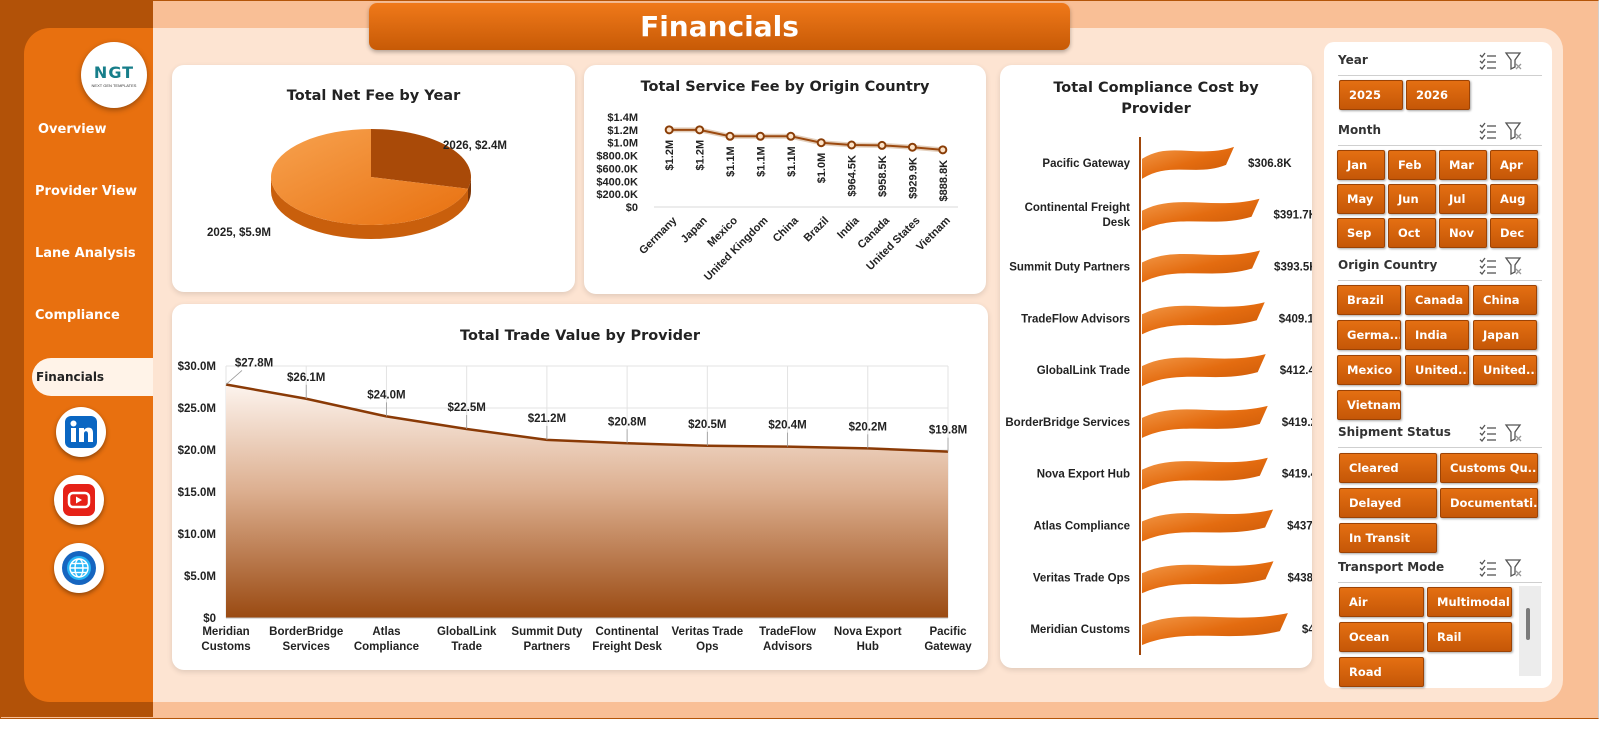 This screenshot has height=741, width=1600. Describe the element at coordinates (1463, 165) in the screenshot. I see `slicer-button-month: Mar` at that location.